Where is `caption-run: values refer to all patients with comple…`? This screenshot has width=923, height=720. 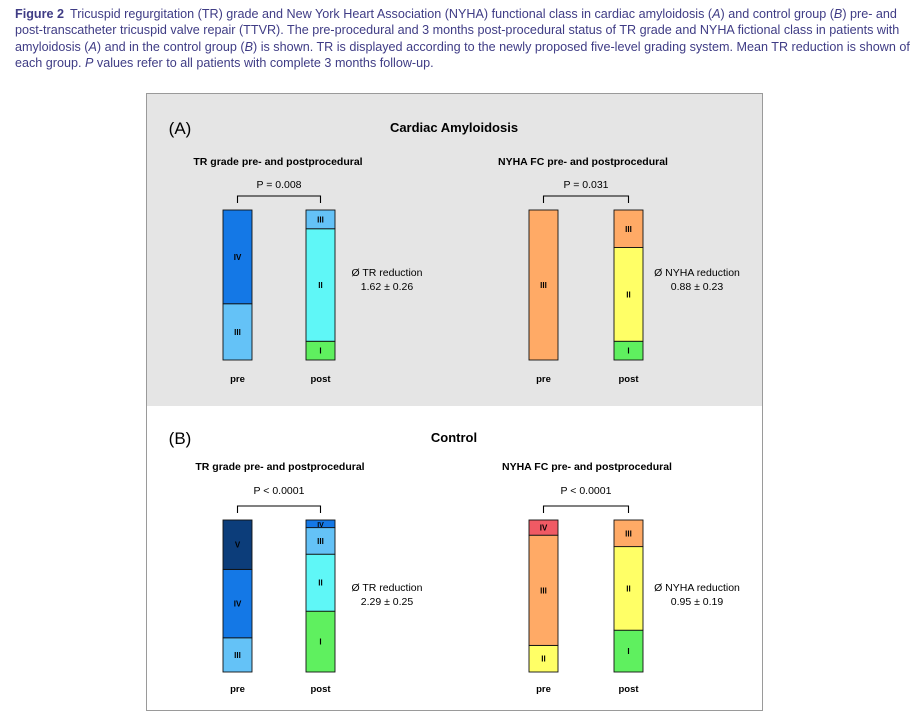
caption-run: values refer to all patients with comple… is located at coordinates (263, 63).